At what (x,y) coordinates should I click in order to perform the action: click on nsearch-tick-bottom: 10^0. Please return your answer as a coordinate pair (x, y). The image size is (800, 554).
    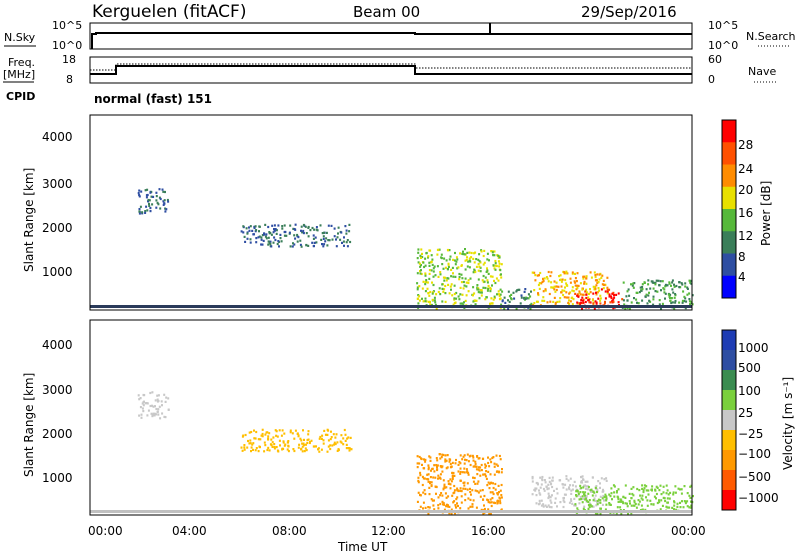
    Looking at the image, I should click on (723, 45).